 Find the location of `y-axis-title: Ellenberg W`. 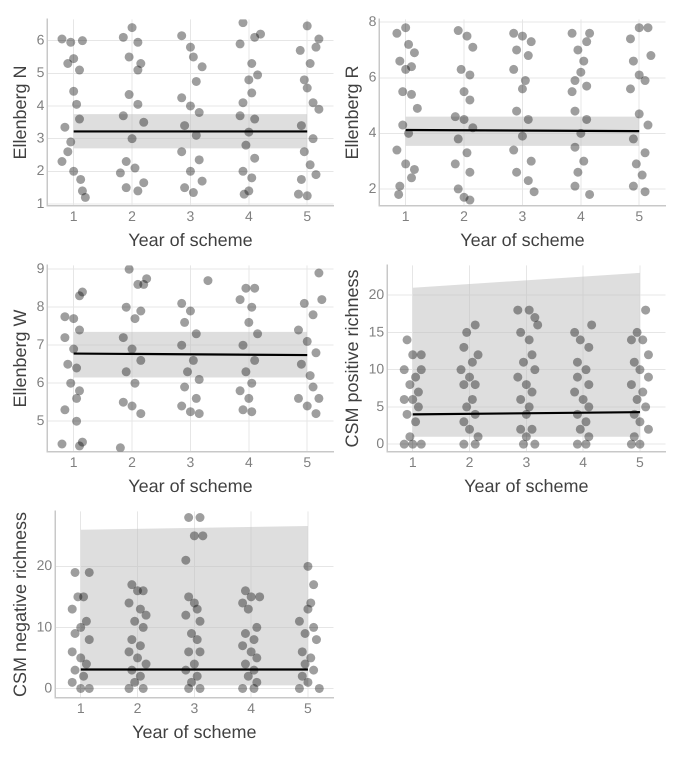

y-axis-title: Ellenberg W is located at coordinates (20, 358).